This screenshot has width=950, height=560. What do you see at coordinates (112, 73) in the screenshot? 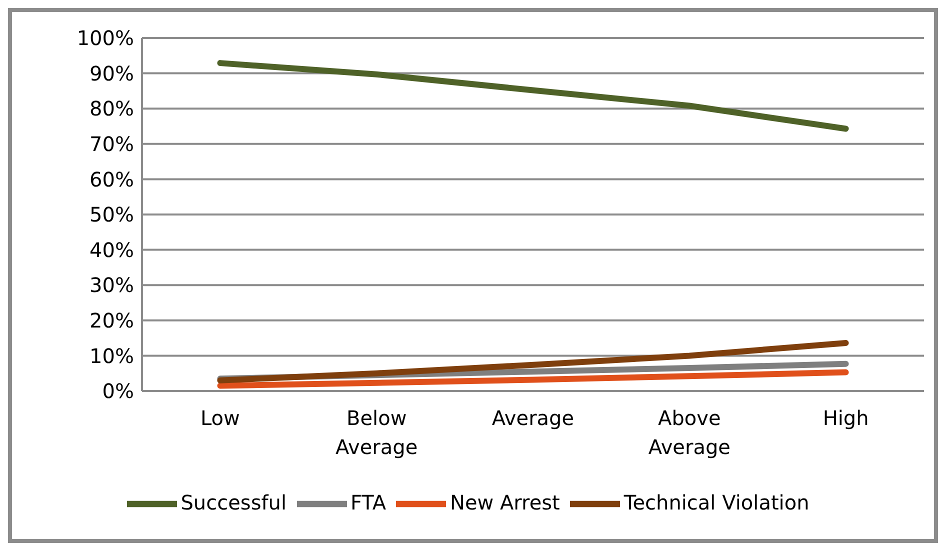
I see `y-tick-label: 90%` at bounding box center [112, 73].